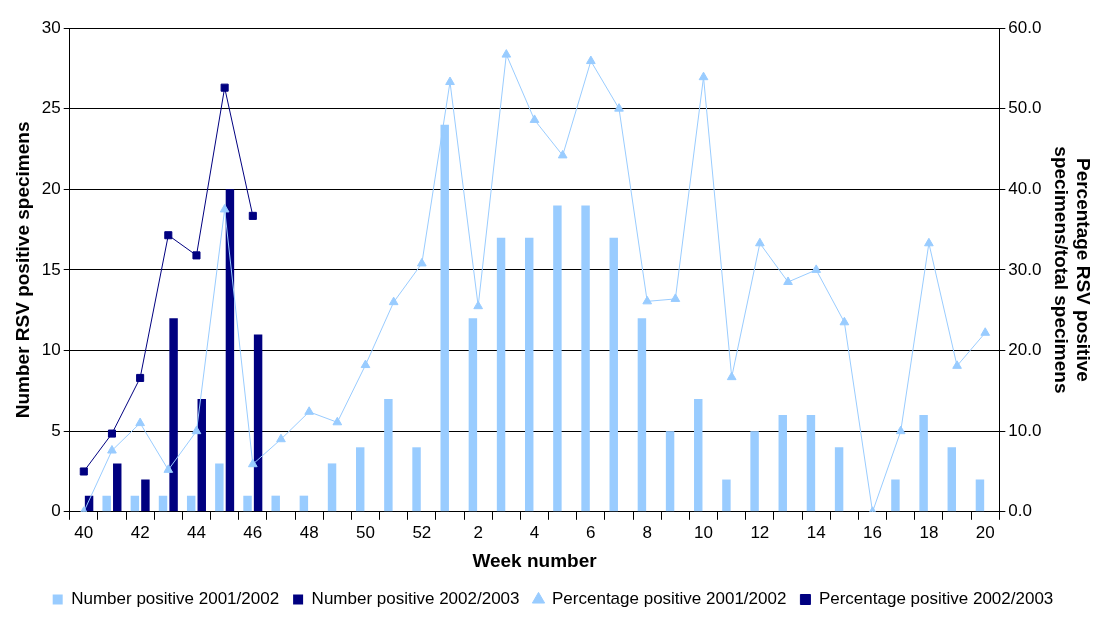  Describe the element at coordinates (253, 532) in the screenshot. I see `x-tick-label: 46` at that location.